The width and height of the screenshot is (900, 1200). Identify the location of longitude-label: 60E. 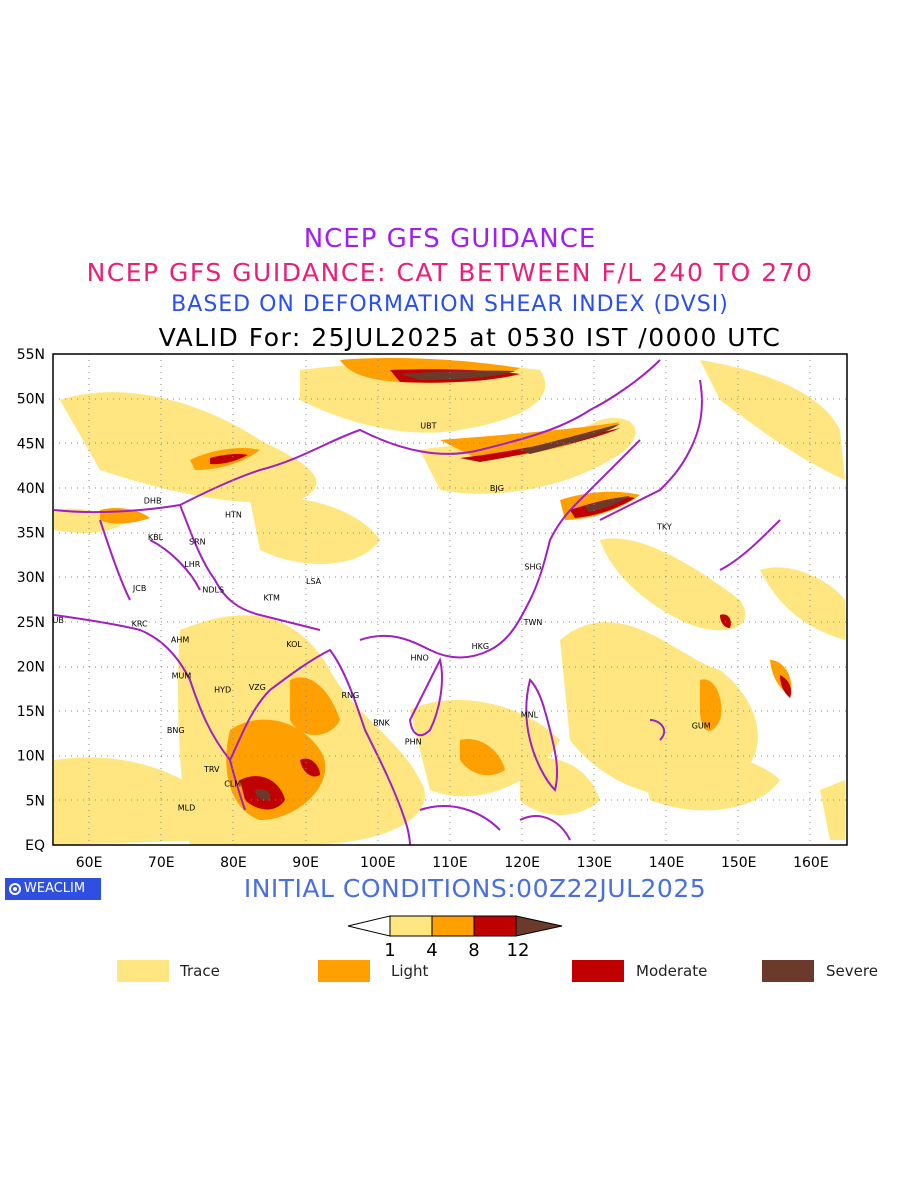
(89, 863).